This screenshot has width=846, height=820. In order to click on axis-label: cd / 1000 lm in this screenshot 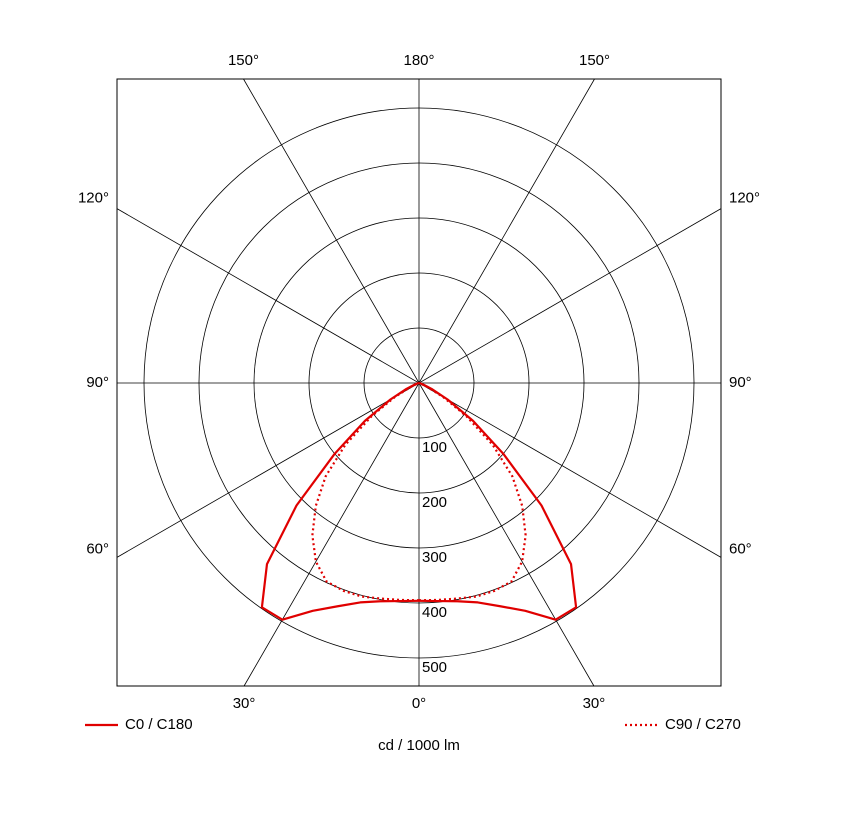, I will do `click(419, 745)`.